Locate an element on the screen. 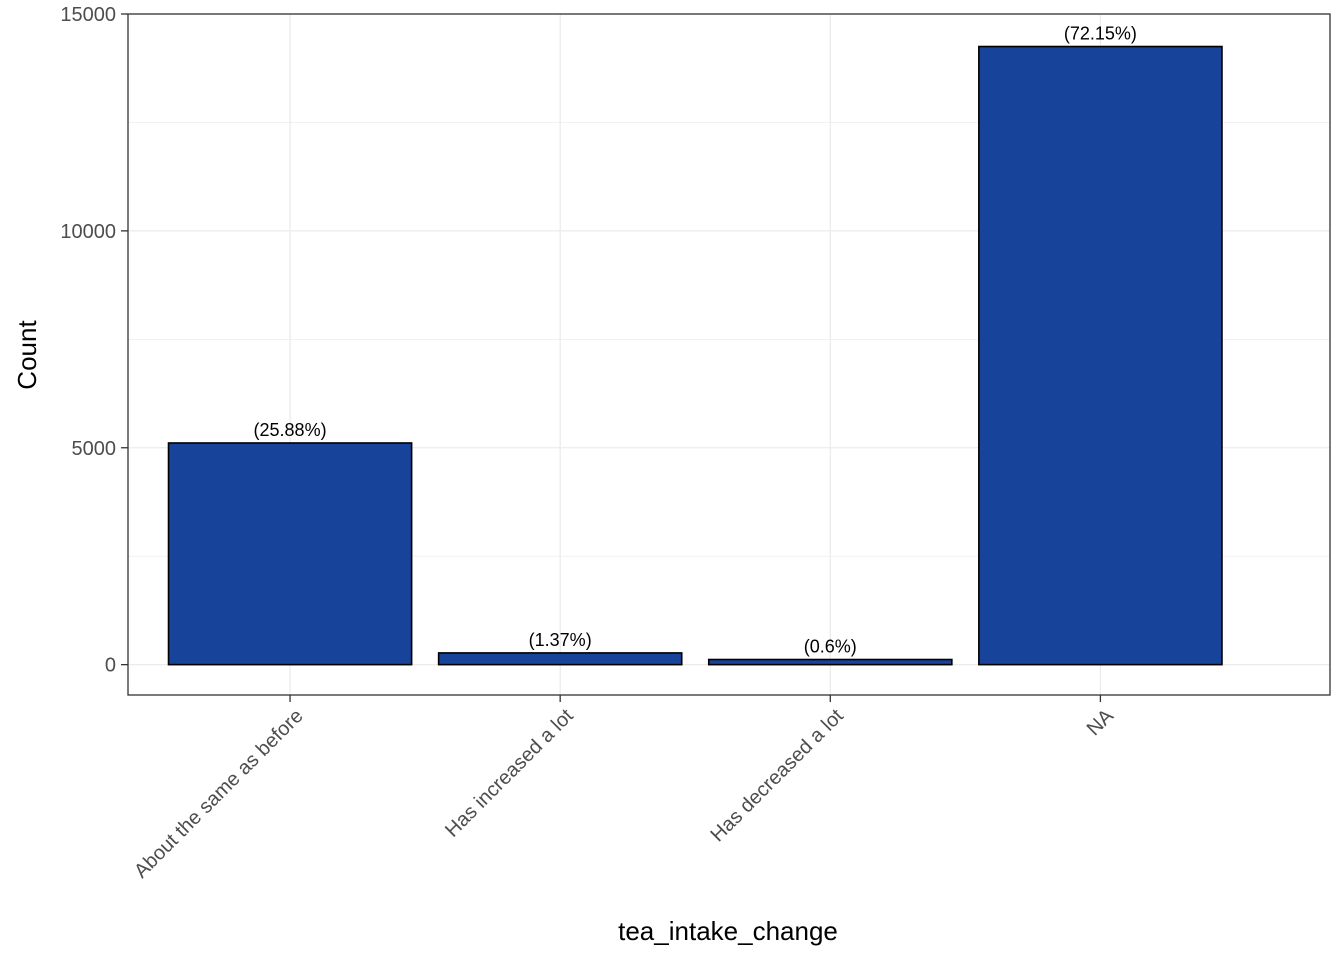 The height and width of the screenshot is (960, 1344). y-tick-label: 0 is located at coordinates (110, 666).